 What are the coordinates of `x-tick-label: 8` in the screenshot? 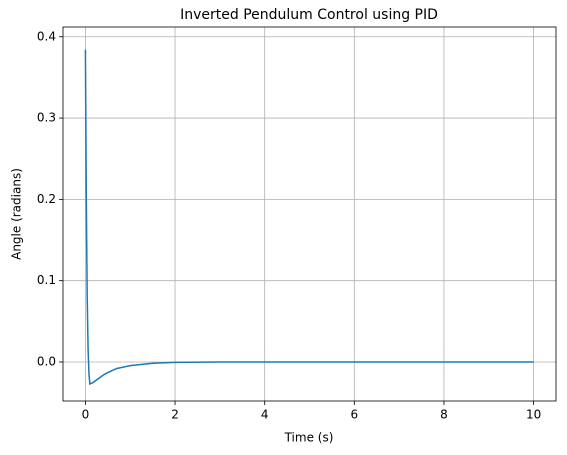 It's located at (444, 415).